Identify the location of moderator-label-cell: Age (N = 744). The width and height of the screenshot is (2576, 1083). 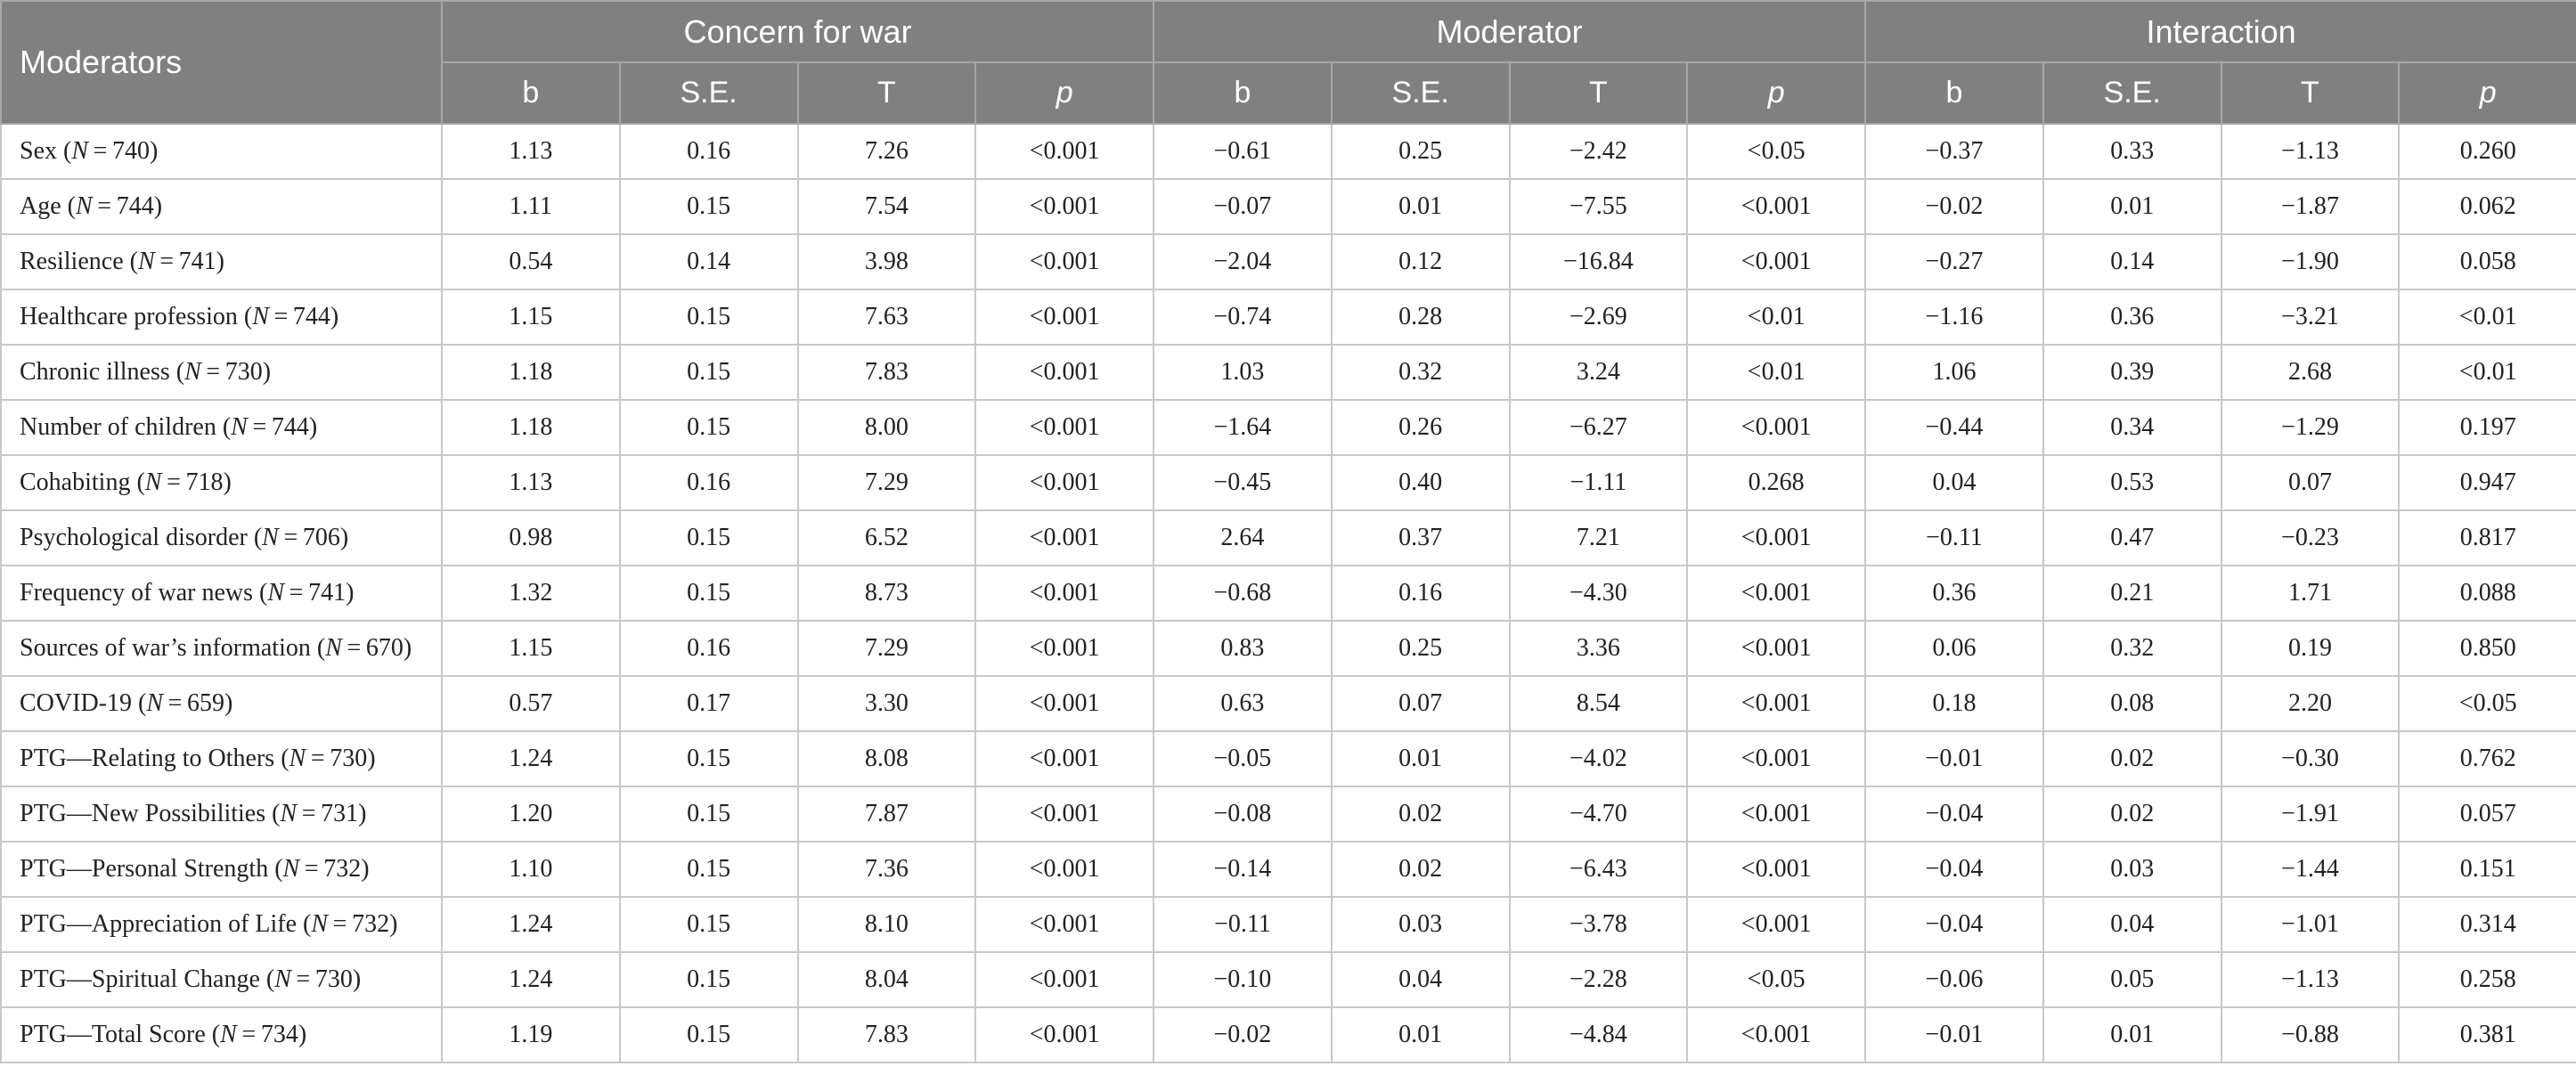
(222, 206).